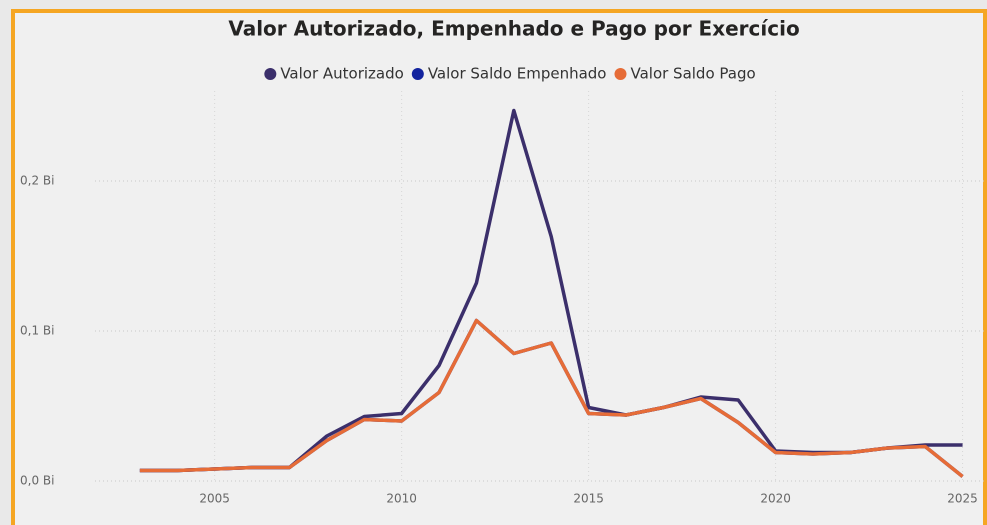  I want to click on legend-item: Valor Saldo Empenhado, so click(509, 74).